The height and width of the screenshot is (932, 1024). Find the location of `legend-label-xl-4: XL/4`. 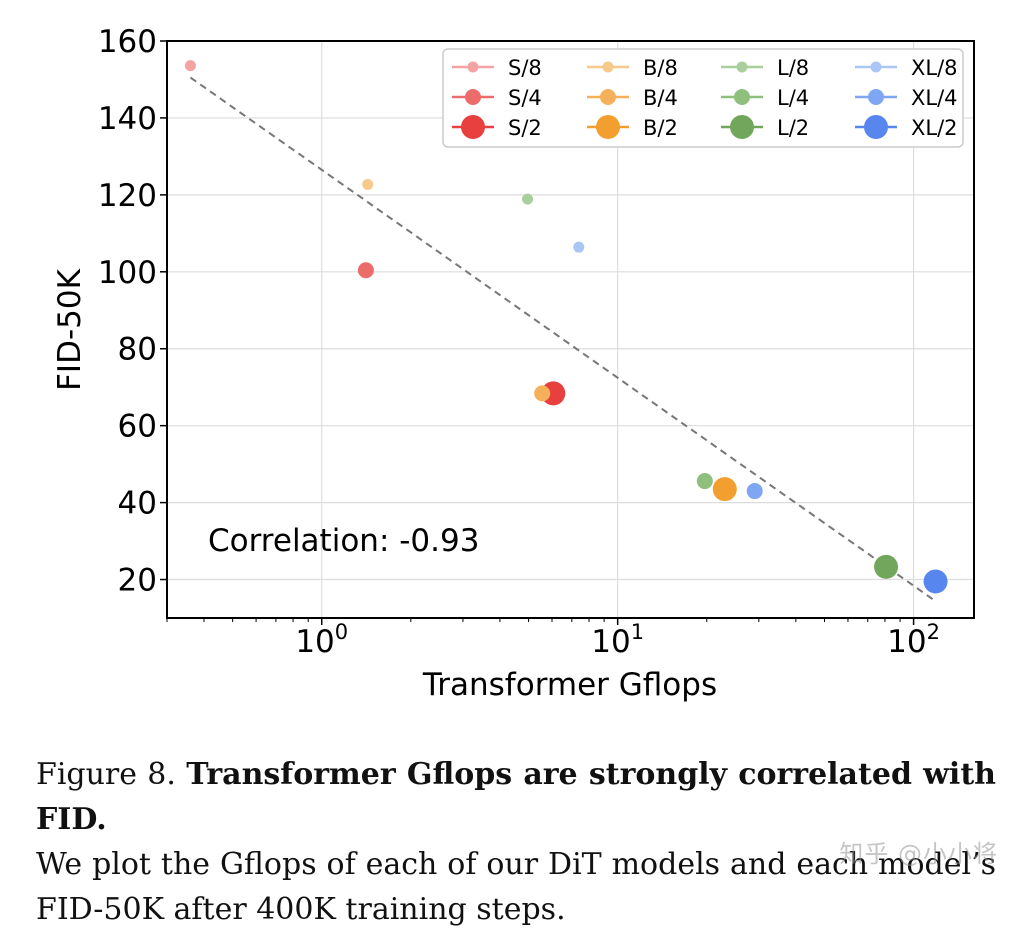

legend-label-xl-4: XL/4 is located at coordinates (934, 98).